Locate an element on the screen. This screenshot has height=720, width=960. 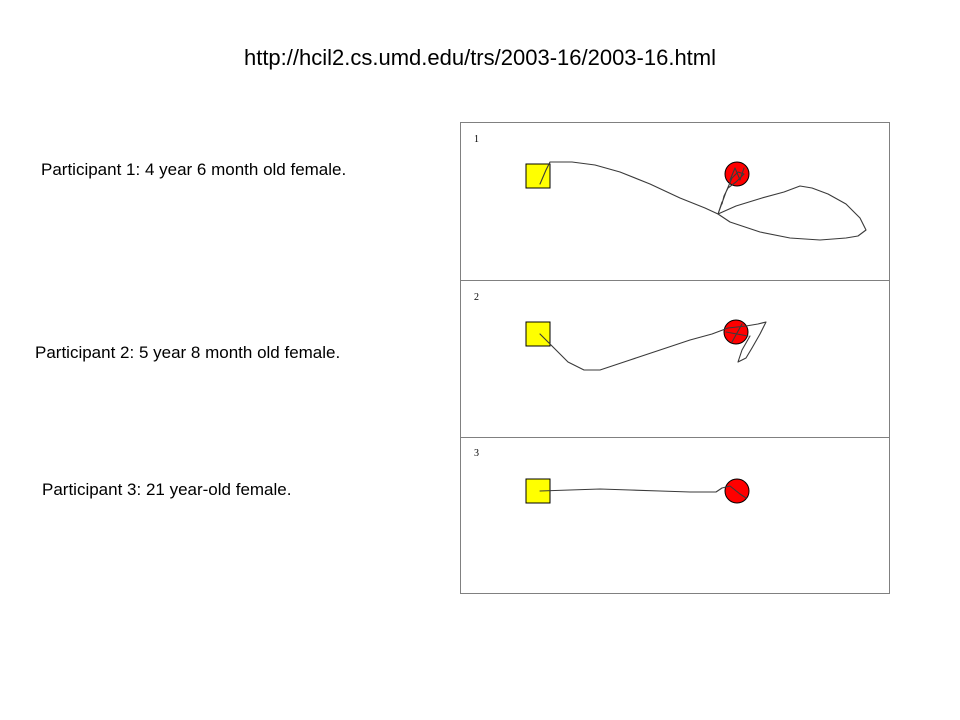
panel-1-drawn-path is located at coordinates (703, 201).